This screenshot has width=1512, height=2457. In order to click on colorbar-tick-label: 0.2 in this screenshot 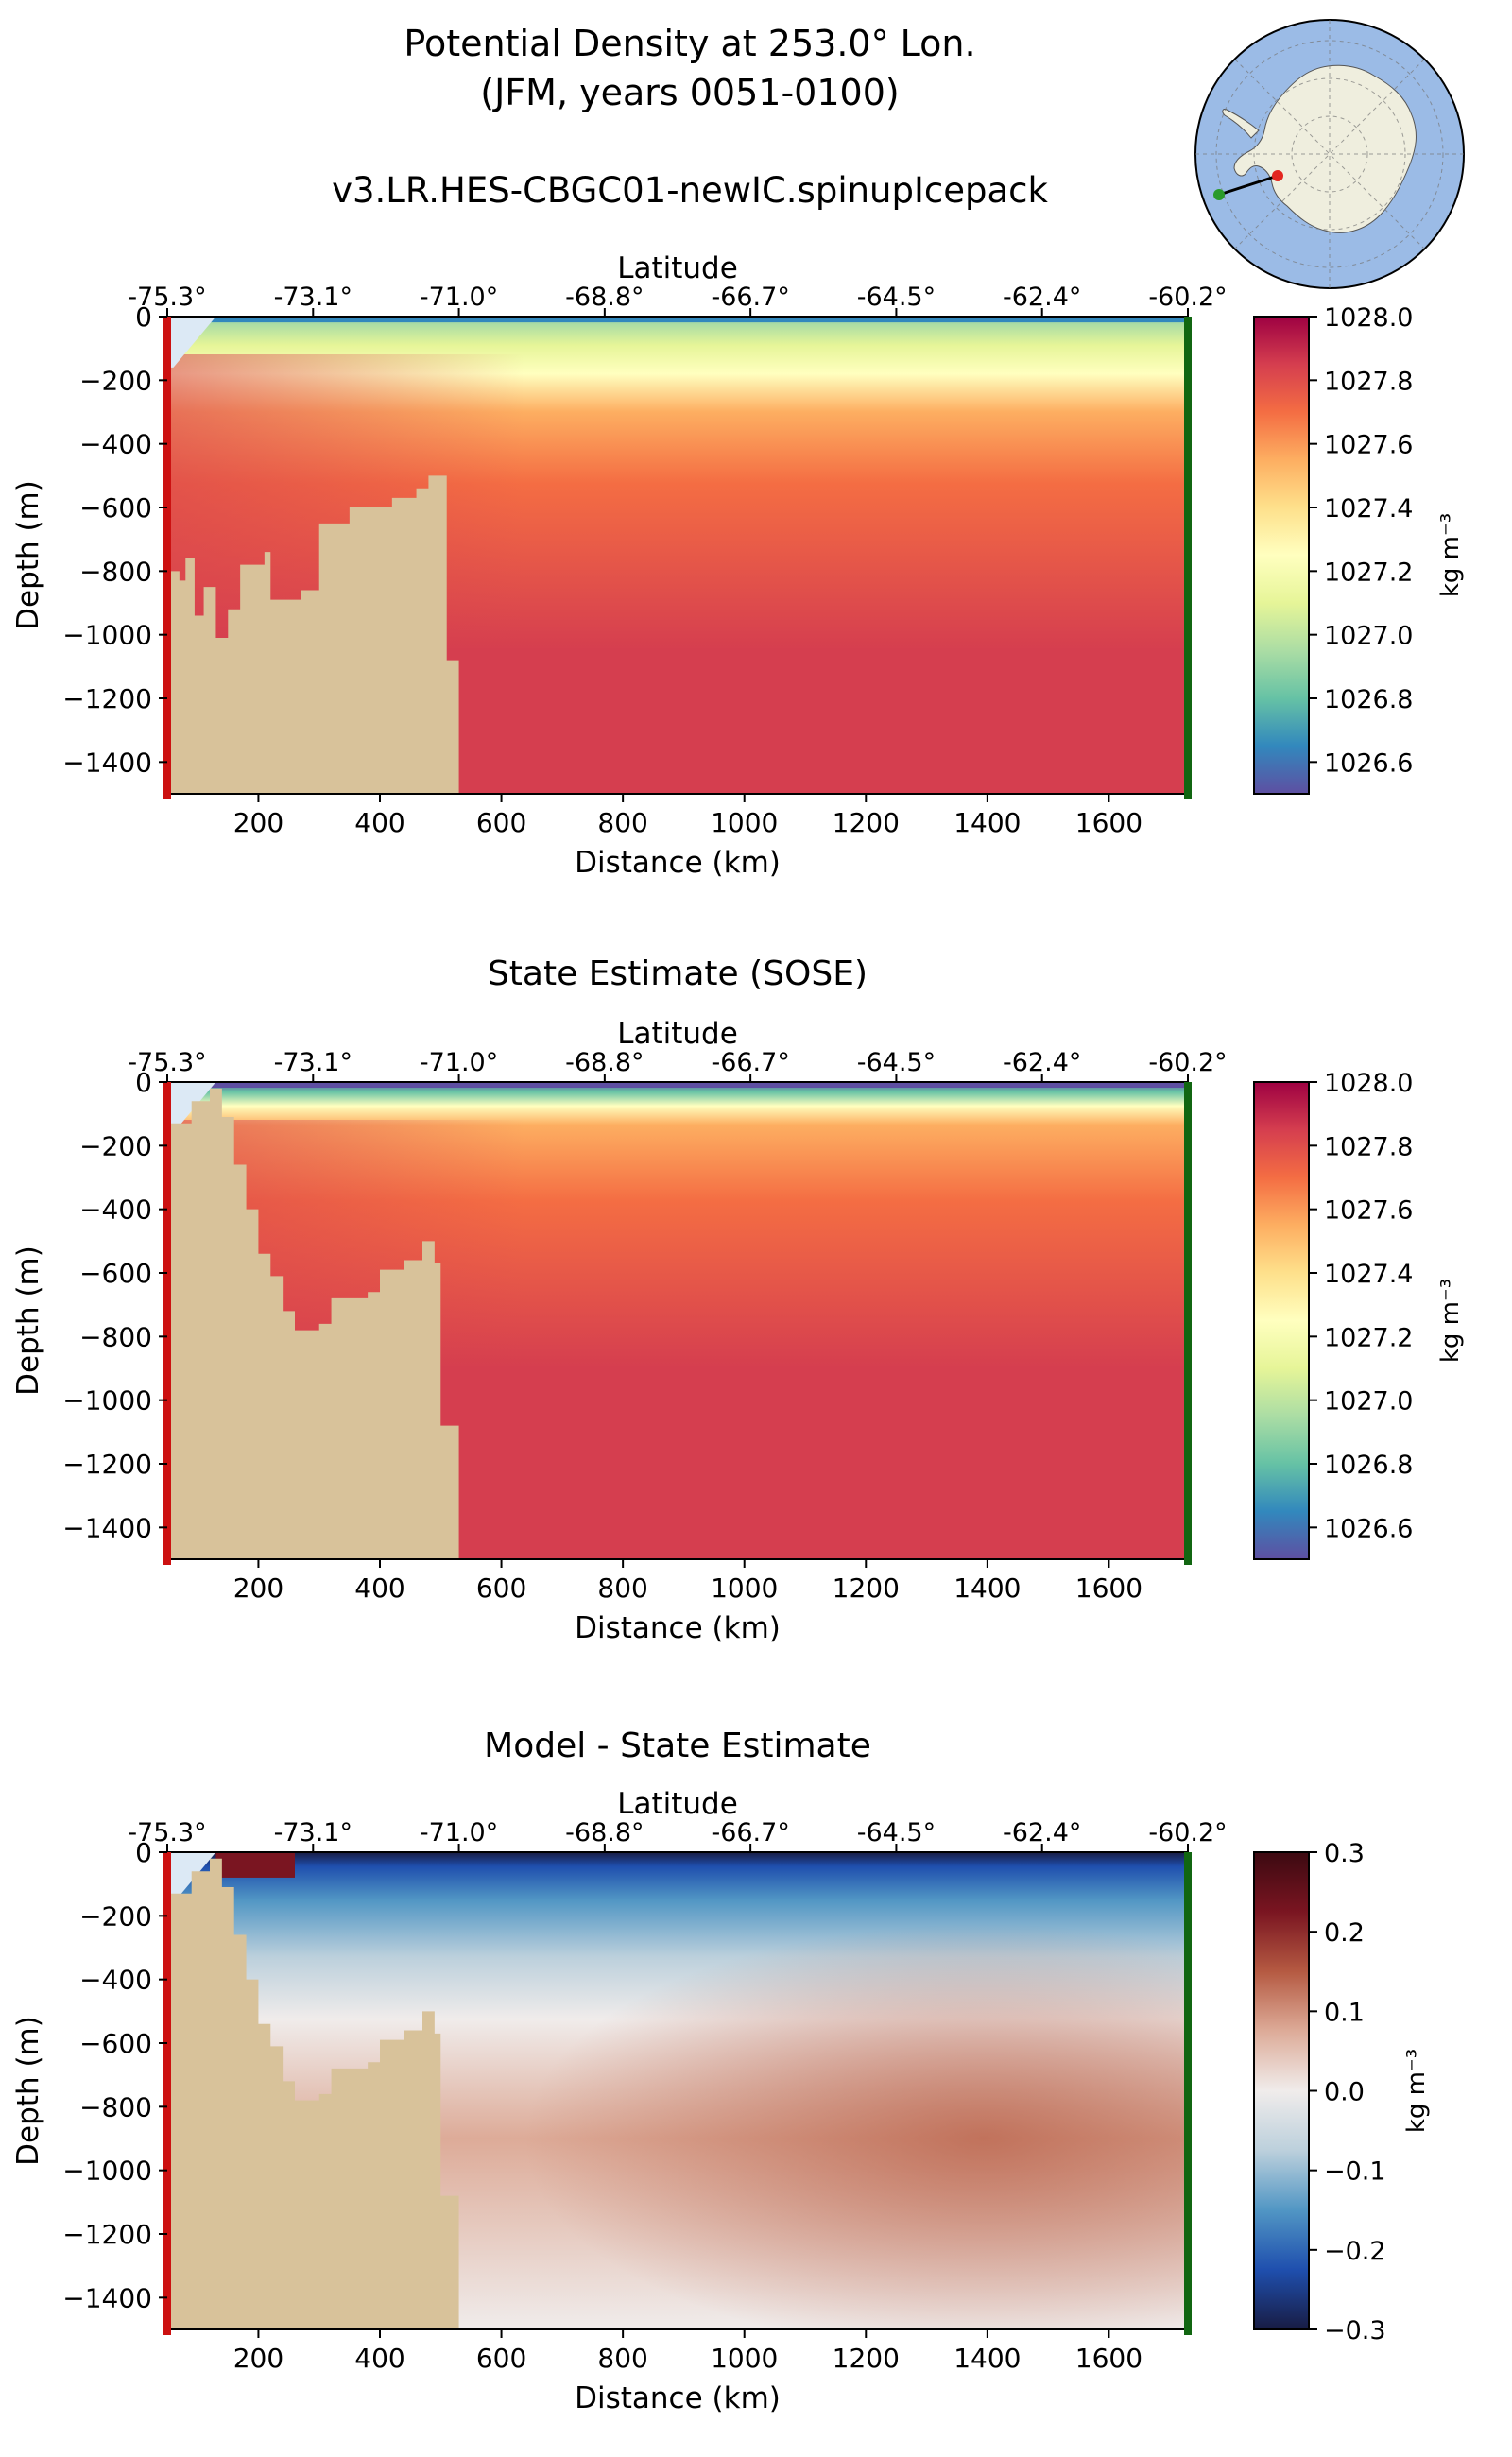, I will do `click(1344, 1933)`.